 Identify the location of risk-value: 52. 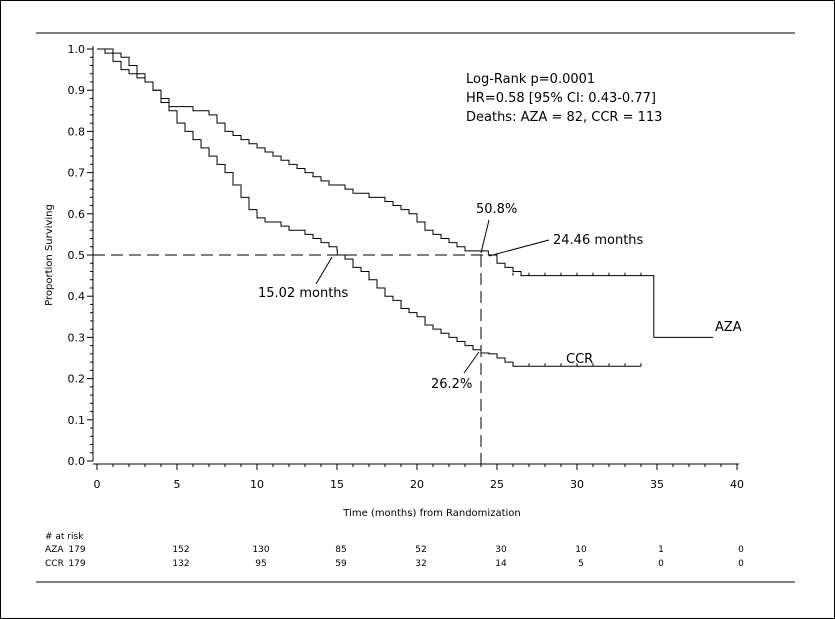
(420, 550).